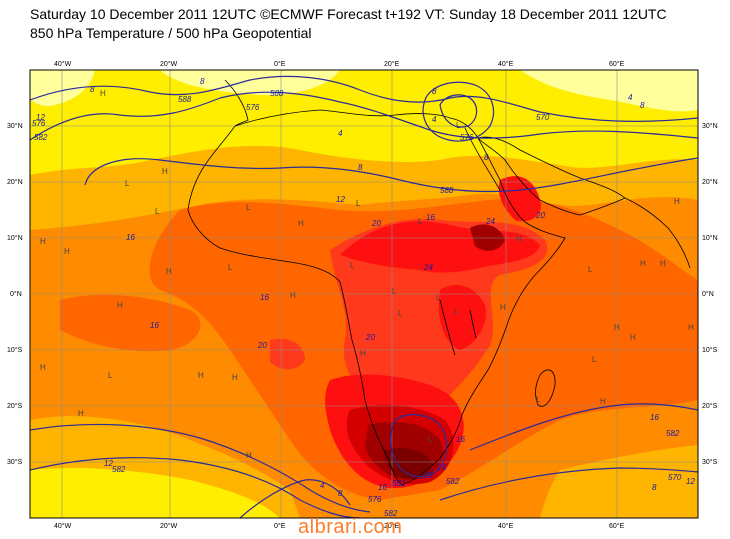  I want to click on lat-label-right: 30°S, so click(710, 462).